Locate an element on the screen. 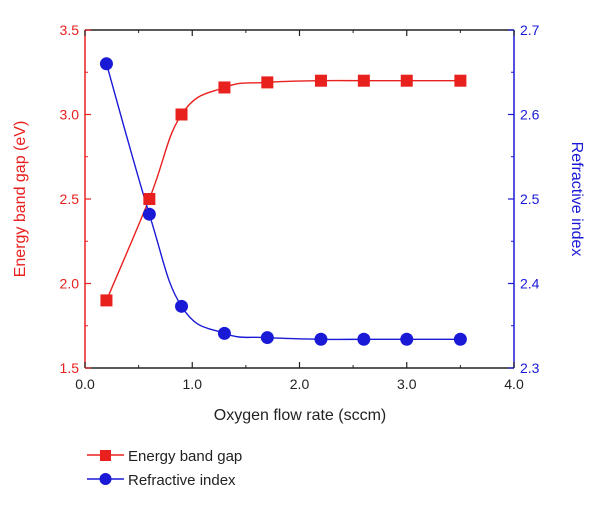 This screenshot has width=600, height=511. left-y-ticks: 1.5 2.0 2.5 3.0 3.5 is located at coordinates (75, 199).